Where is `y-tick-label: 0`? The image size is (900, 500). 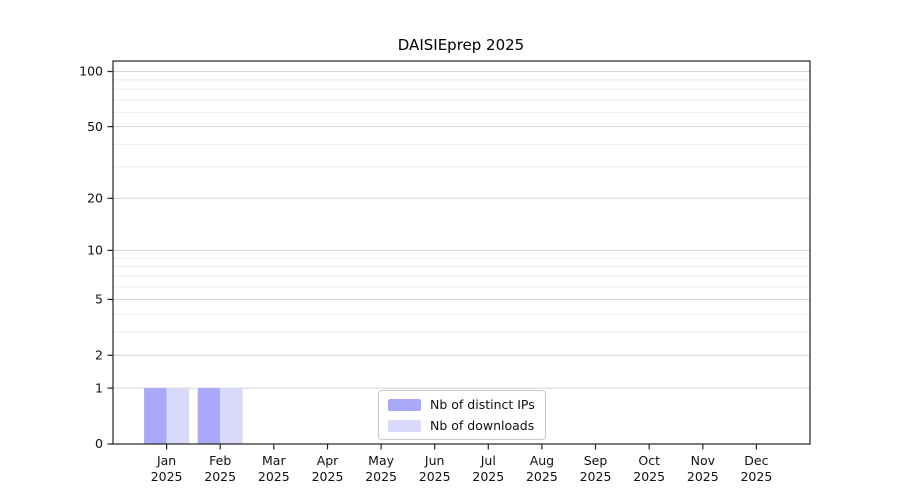 y-tick-label: 0 is located at coordinates (99, 443).